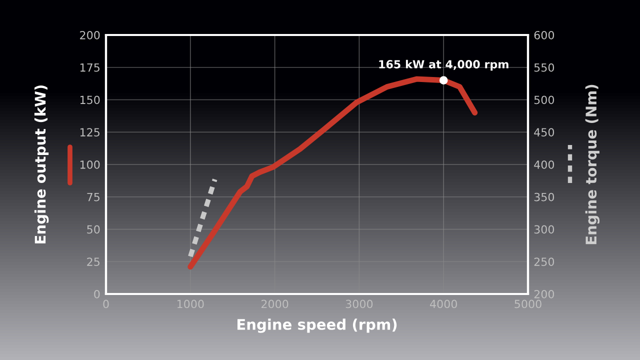 This screenshot has height=360, width=640. What do you see at coordinates (544, 294) in the screenshot?
I see `y2-tick-label: 200` at bounding box center [544, 294].